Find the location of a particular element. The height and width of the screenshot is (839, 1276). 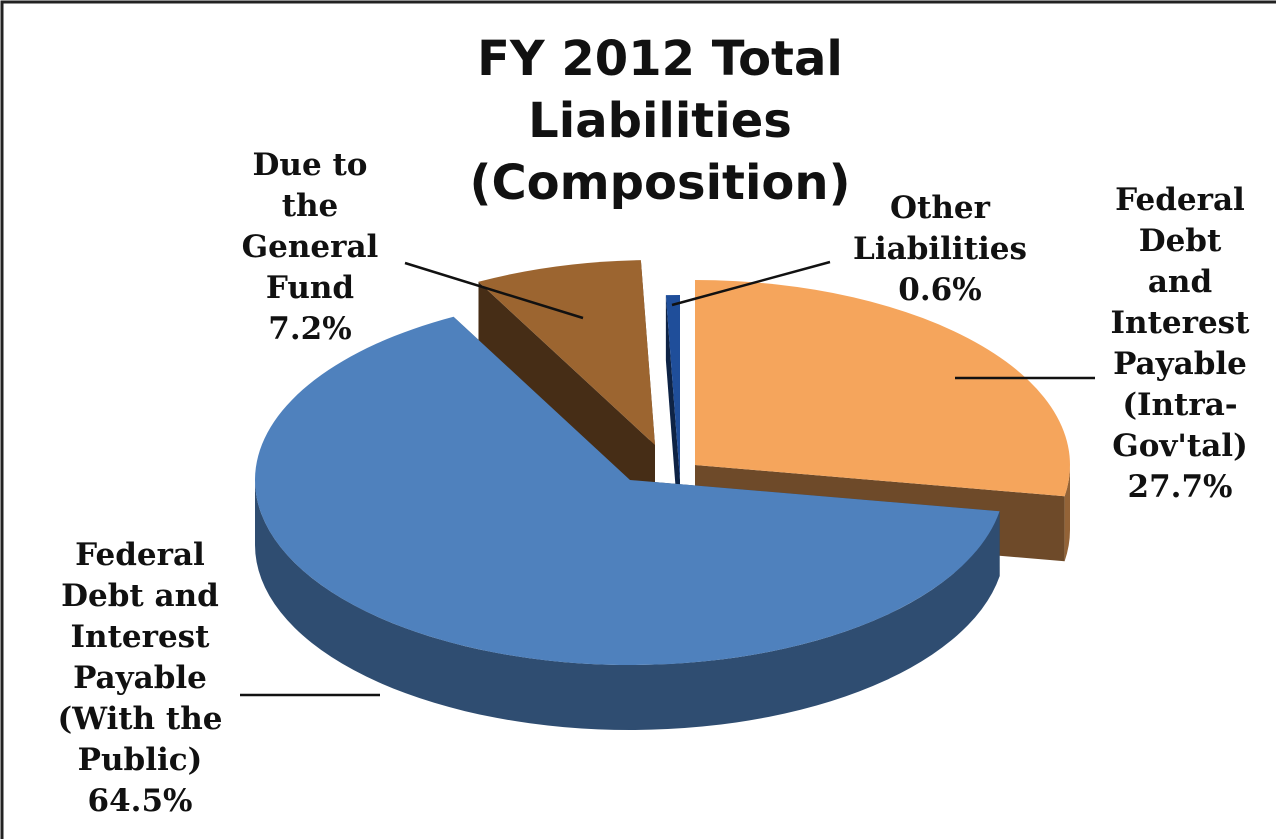

value-label: 64.5% is located at coordinates (140, 801).